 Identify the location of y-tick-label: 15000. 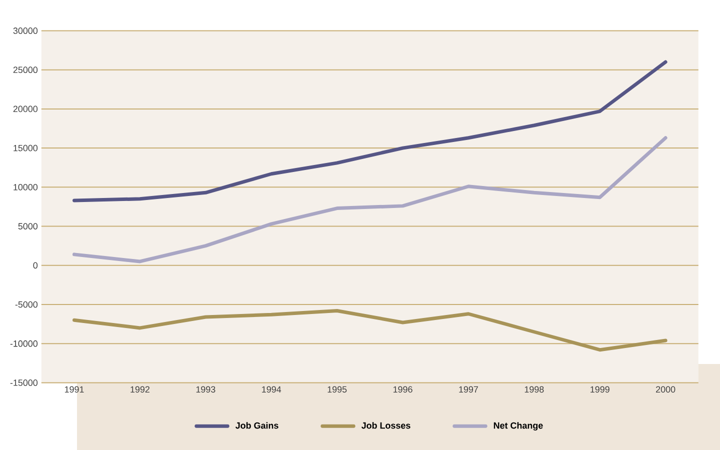
(26, 148).